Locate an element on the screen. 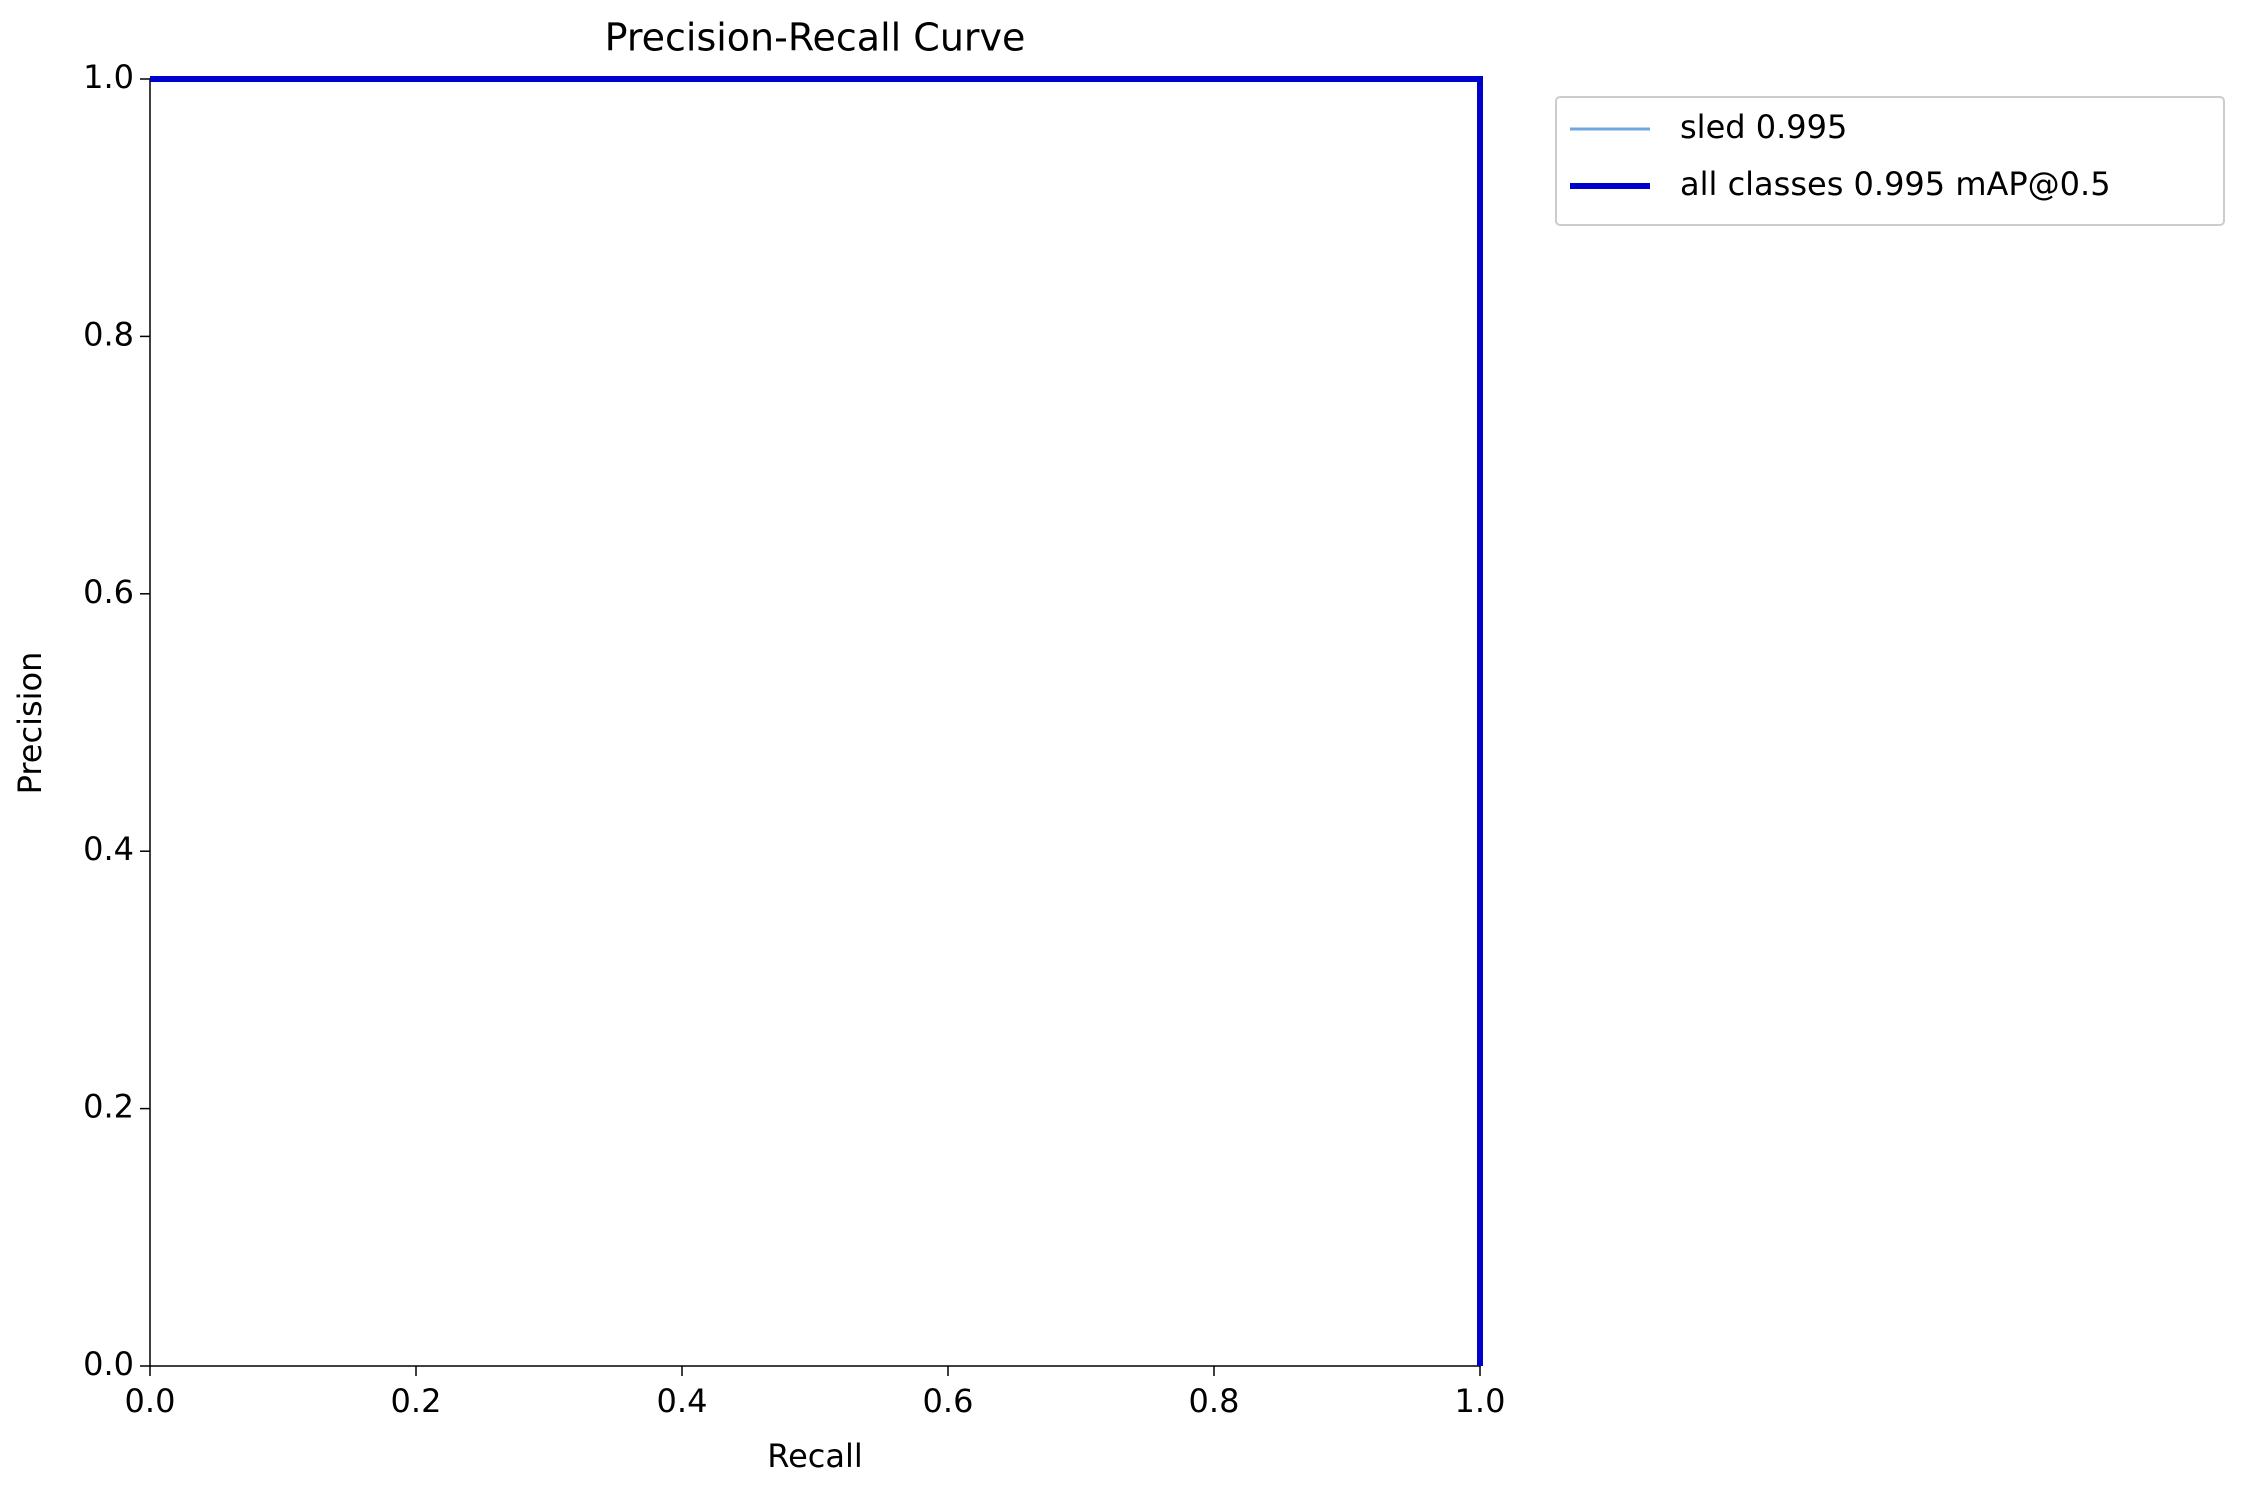  y-axis-label: Precision is located at coordinates (30, 723).